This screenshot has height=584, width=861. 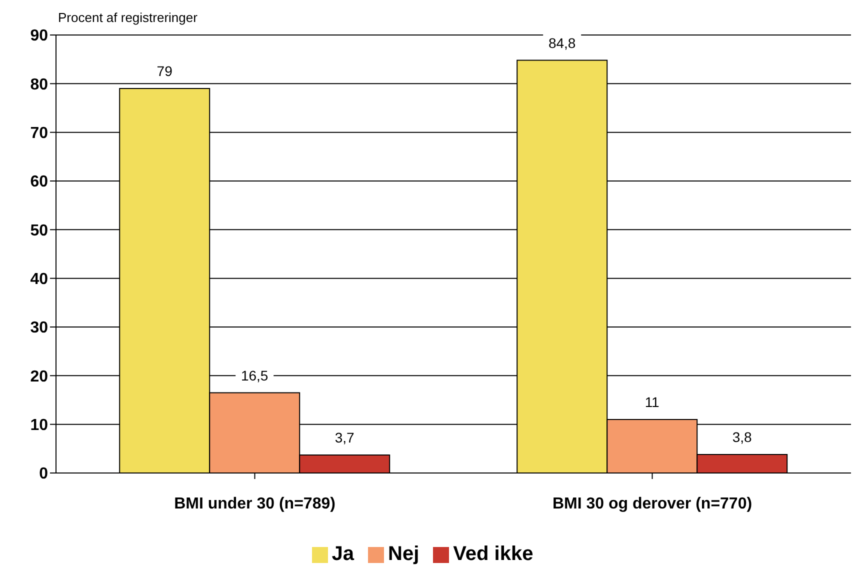 What do you see at coordinates (404, 554) in the screenshot?
I see `legend-label: Nej` at bounding box center [404, 554].